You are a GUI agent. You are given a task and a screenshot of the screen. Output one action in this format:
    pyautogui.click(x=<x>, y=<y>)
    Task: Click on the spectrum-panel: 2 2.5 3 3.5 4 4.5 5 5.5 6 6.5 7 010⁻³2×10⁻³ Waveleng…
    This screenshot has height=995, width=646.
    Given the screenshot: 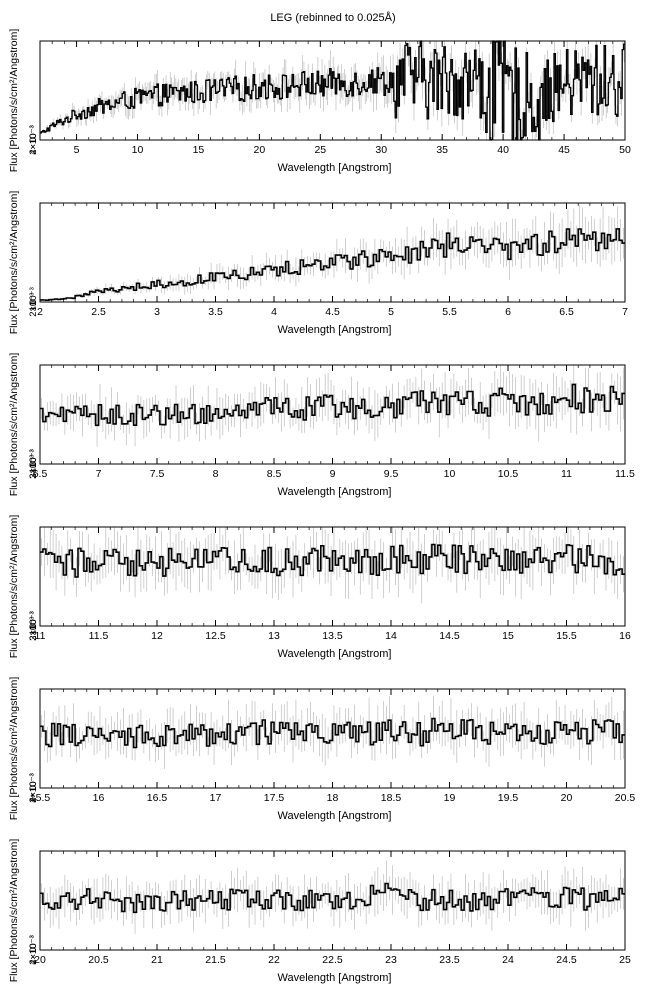 What is the action you would take?
    pyautogui.click(x=318, y=263)
    